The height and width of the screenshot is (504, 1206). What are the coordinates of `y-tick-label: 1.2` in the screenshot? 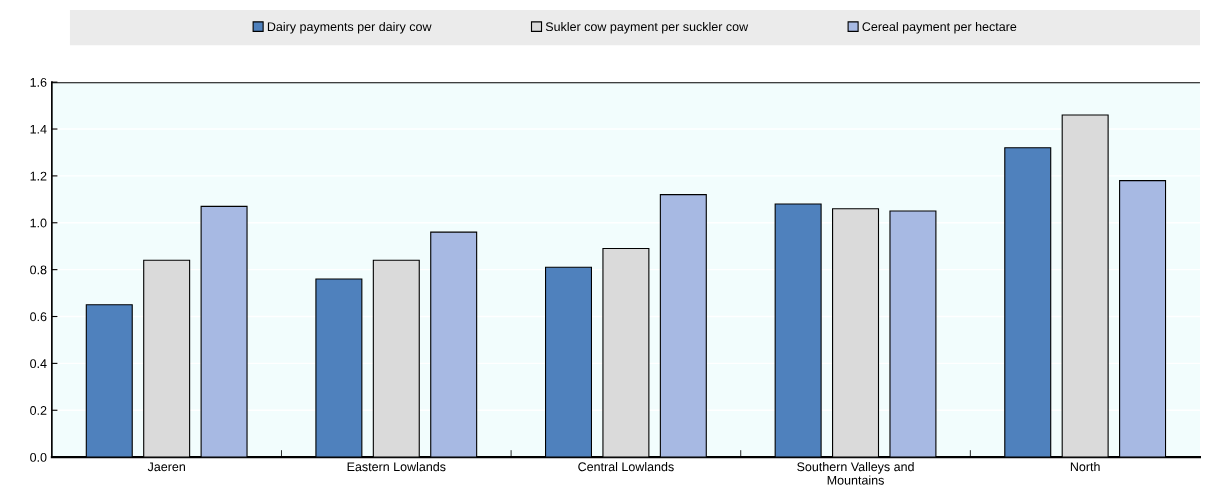 It's located at (38, 176).